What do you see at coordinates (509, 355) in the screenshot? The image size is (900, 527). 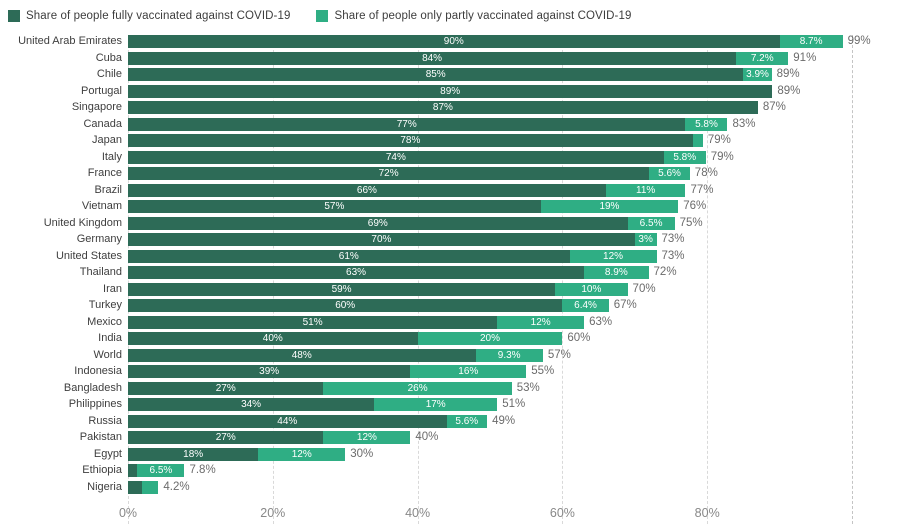 I see `partly-bar-segment: 9.3%` at bounding box center [509, 355].